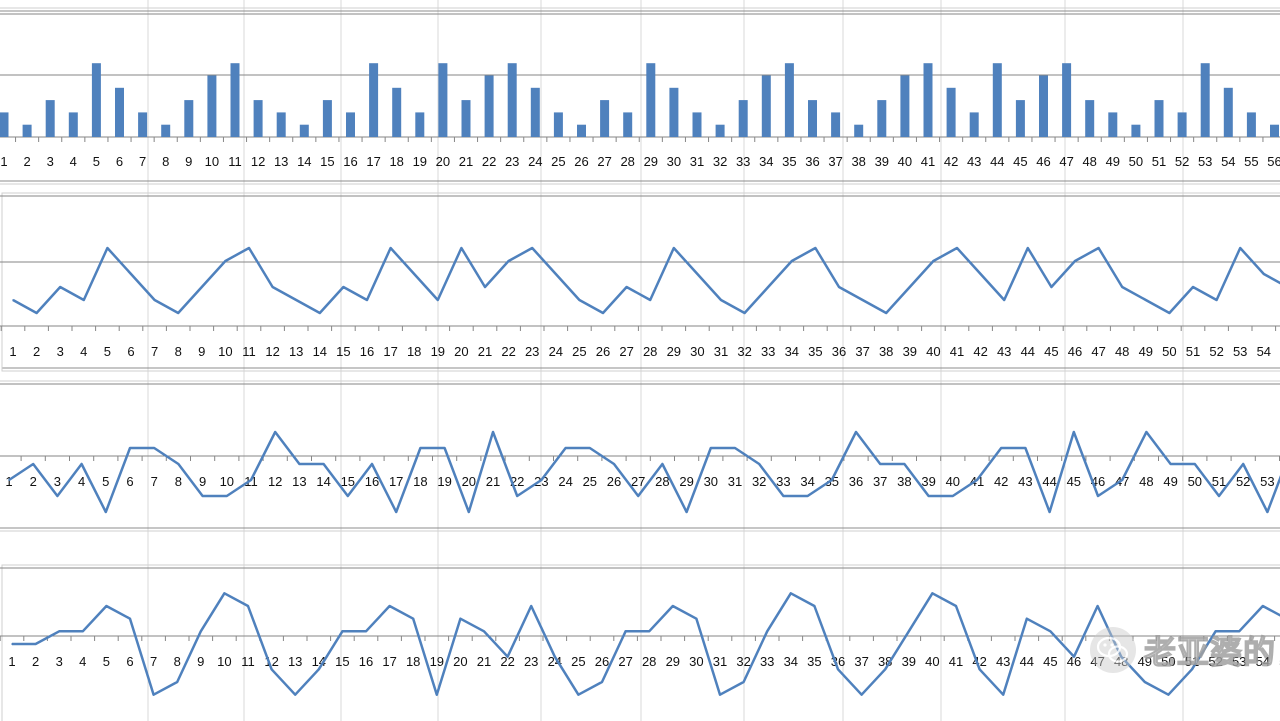 The image size is (1280, 721). I want to click on x-tick-label: 22, so click(489, 161).